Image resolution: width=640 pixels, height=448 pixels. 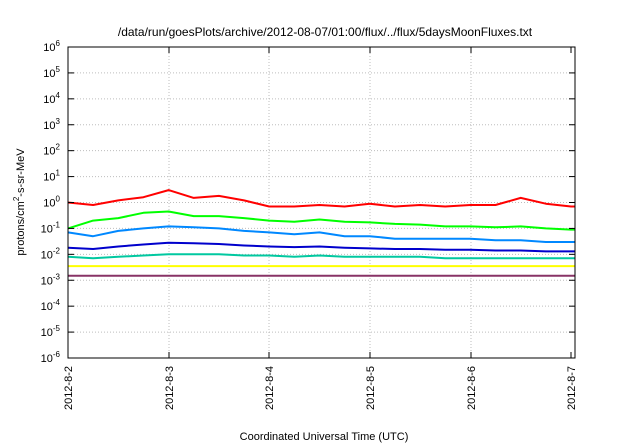 I want to click on y-tick-exp: -1, so click(x=57, y=224).